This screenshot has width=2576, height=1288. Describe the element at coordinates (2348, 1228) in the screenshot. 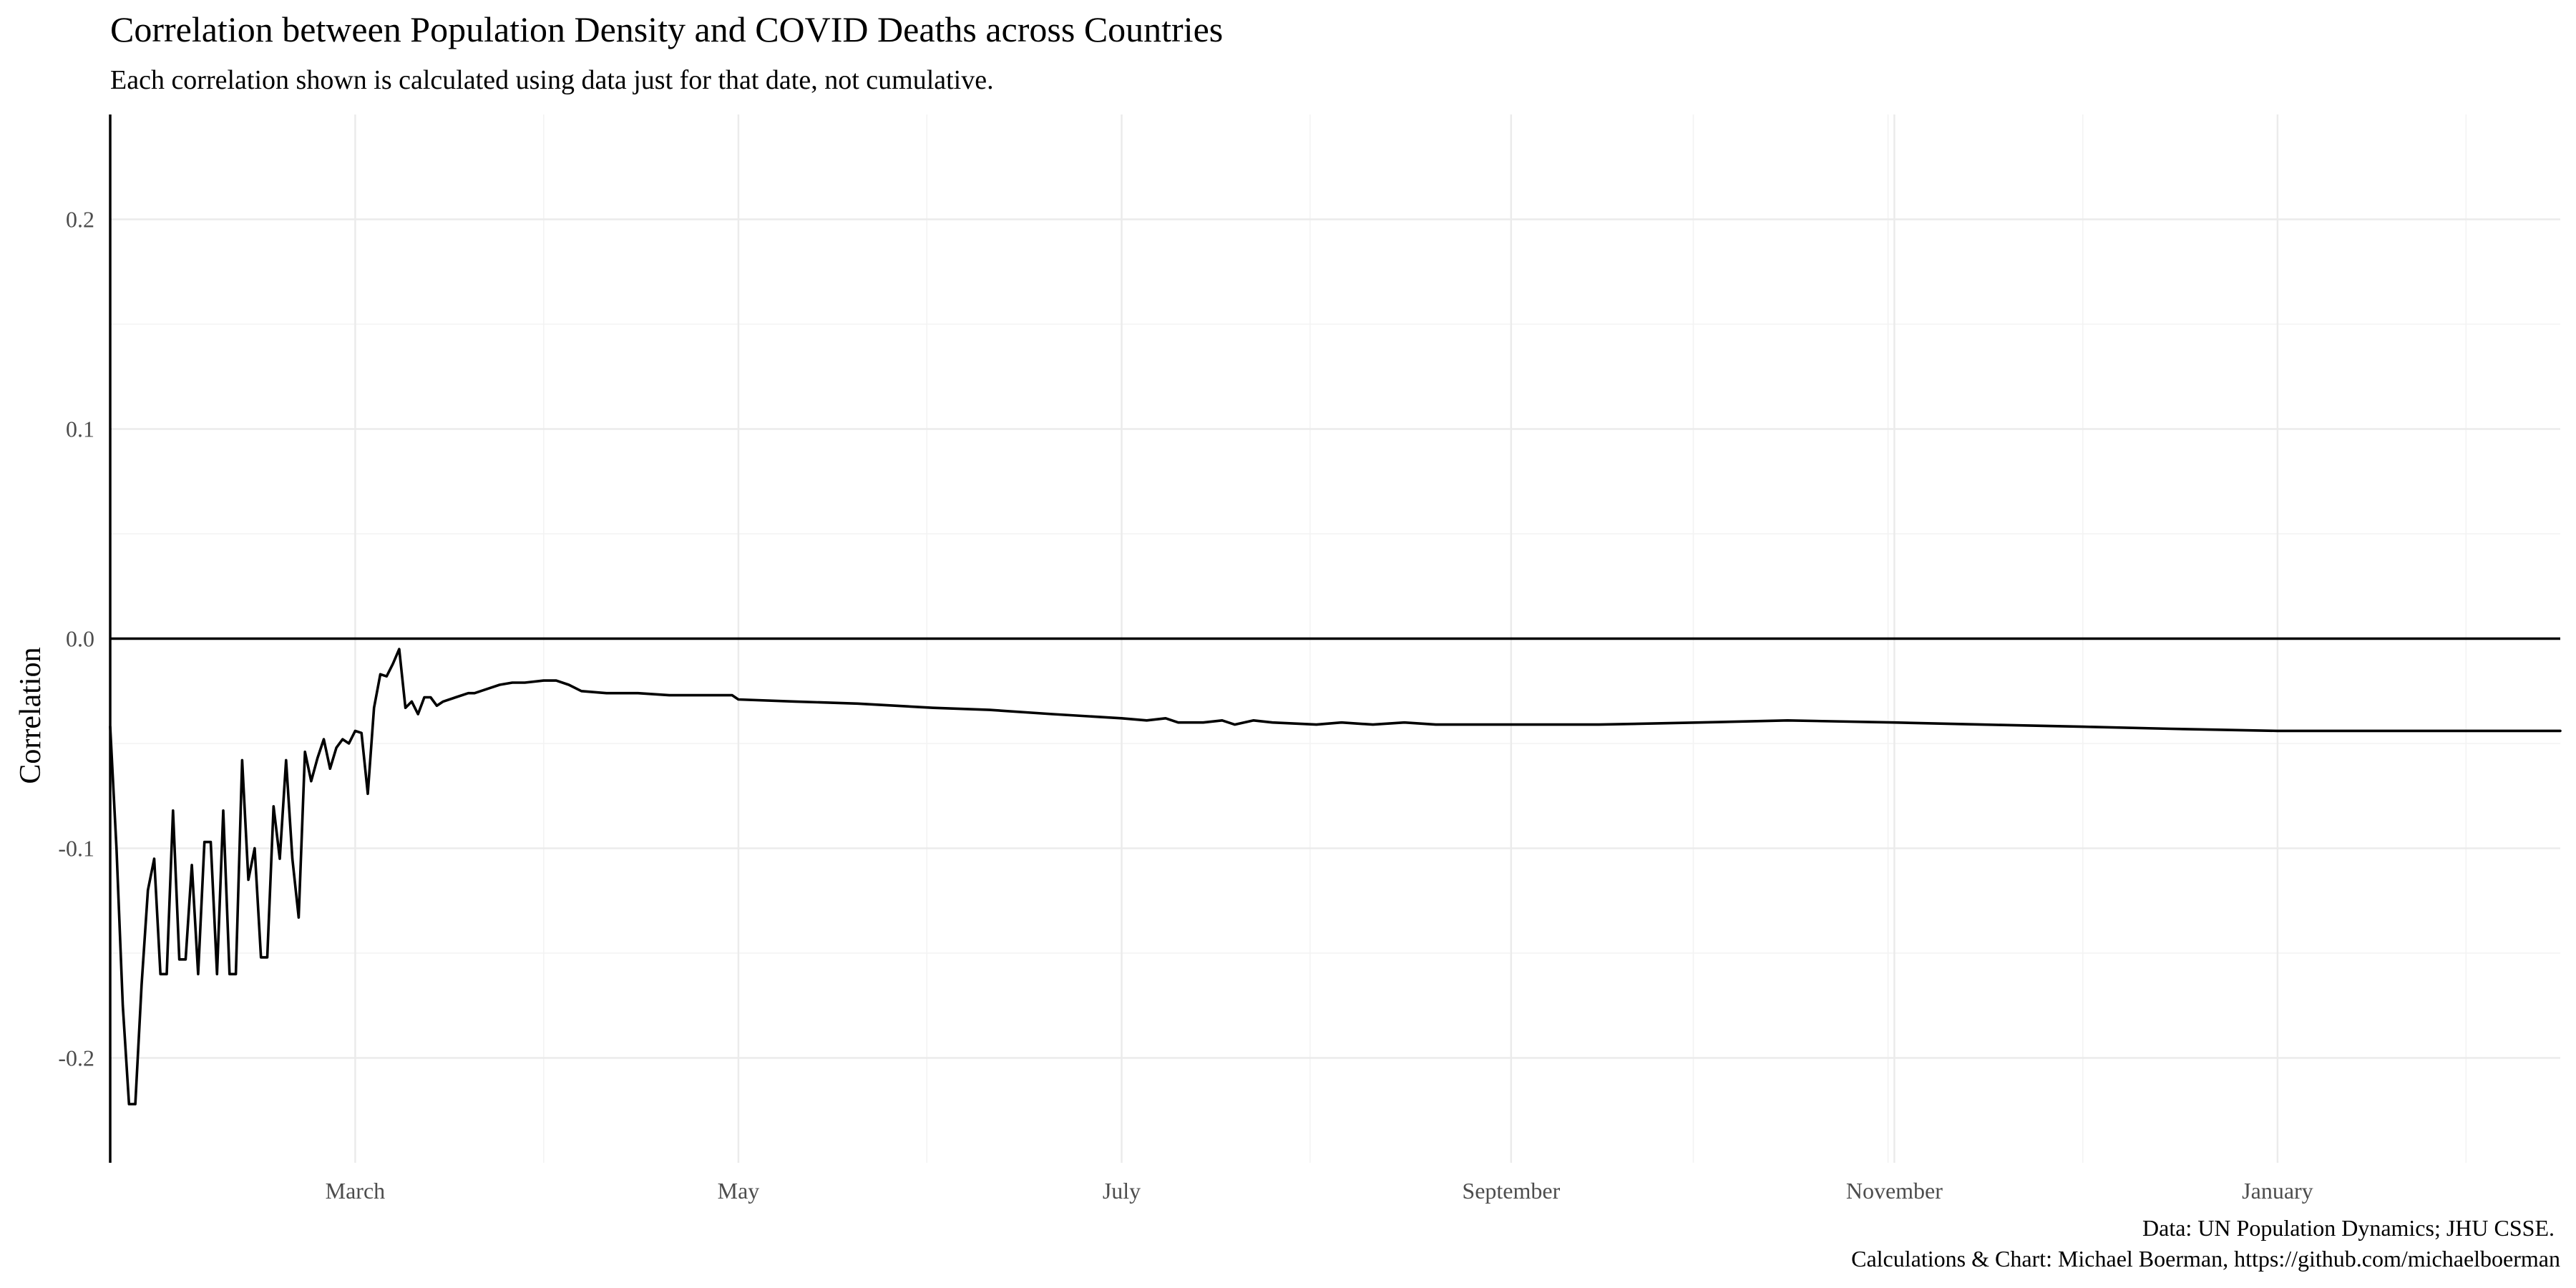

I see `caption-data-source: Data: UN Population Dynamics; JHU CSSE.` at that location.